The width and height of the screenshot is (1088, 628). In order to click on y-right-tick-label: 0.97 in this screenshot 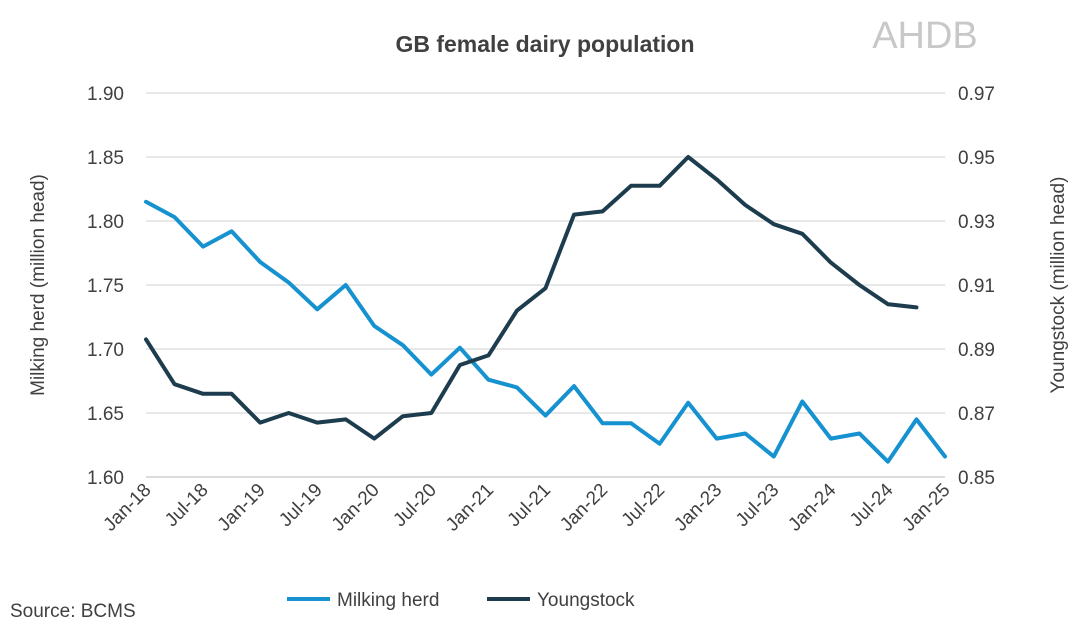, I will do `click(976, 94)`.